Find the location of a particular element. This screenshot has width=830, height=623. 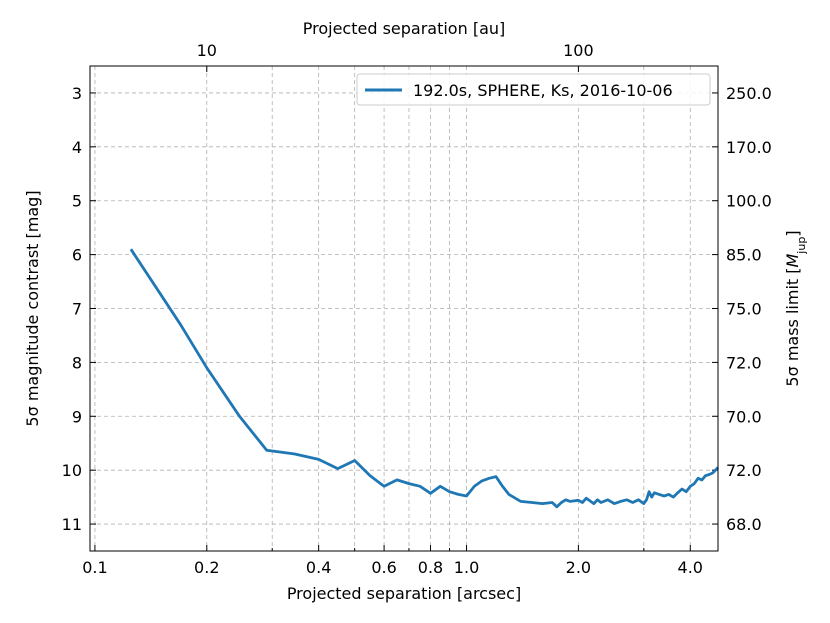

legend: 192.0s, SPHERE, Ks, 2016-10-06 is located at coordinates (533, 89).